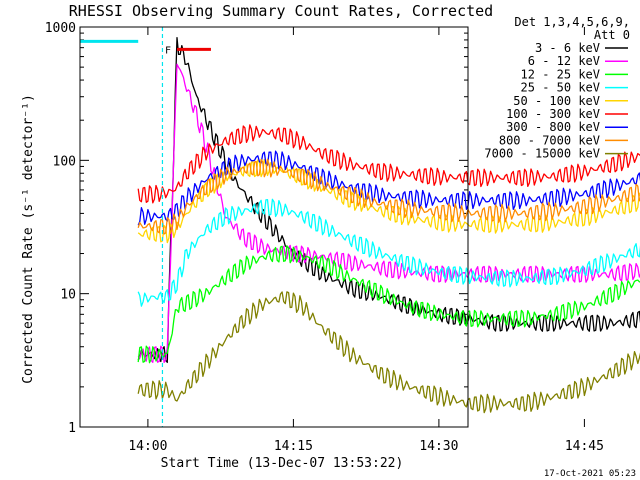 This screenshot has width=640, height=480. What do you see at coordinates (147, 446) in the screenshot?
I see `x-tick-label: 14:00` at bounding box center [147, 446].